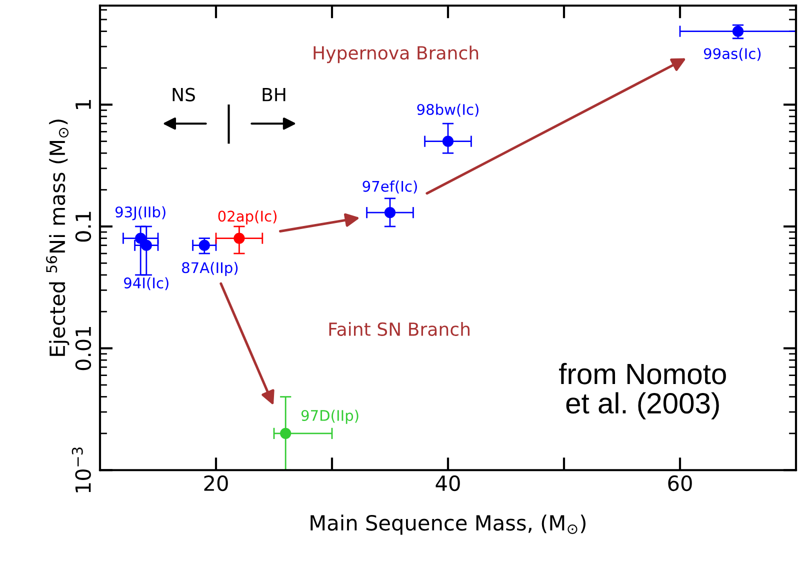  I want to click on annotation: from Nomoto et al. (2003), so click(642, 391).